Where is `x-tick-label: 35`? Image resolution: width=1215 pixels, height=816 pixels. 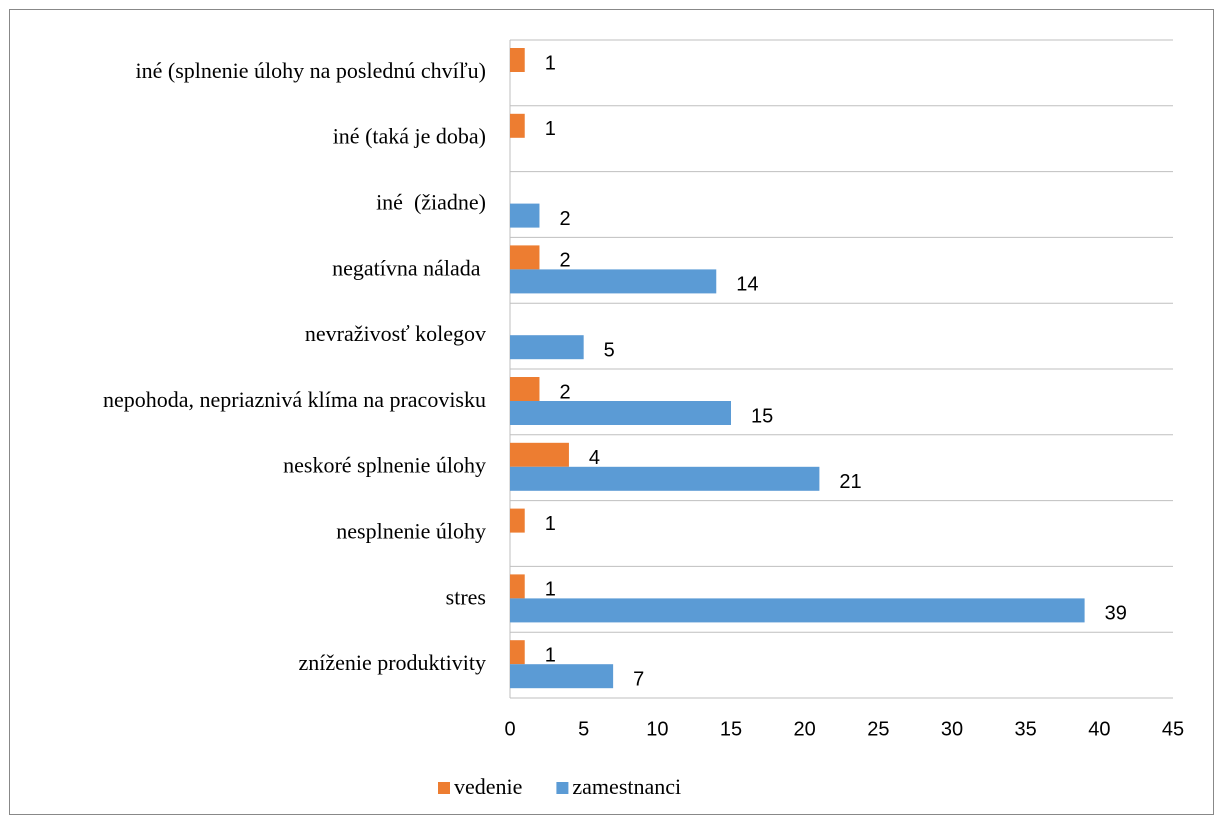
x-tick-label: 35 is located at coordinates (1026, 729).